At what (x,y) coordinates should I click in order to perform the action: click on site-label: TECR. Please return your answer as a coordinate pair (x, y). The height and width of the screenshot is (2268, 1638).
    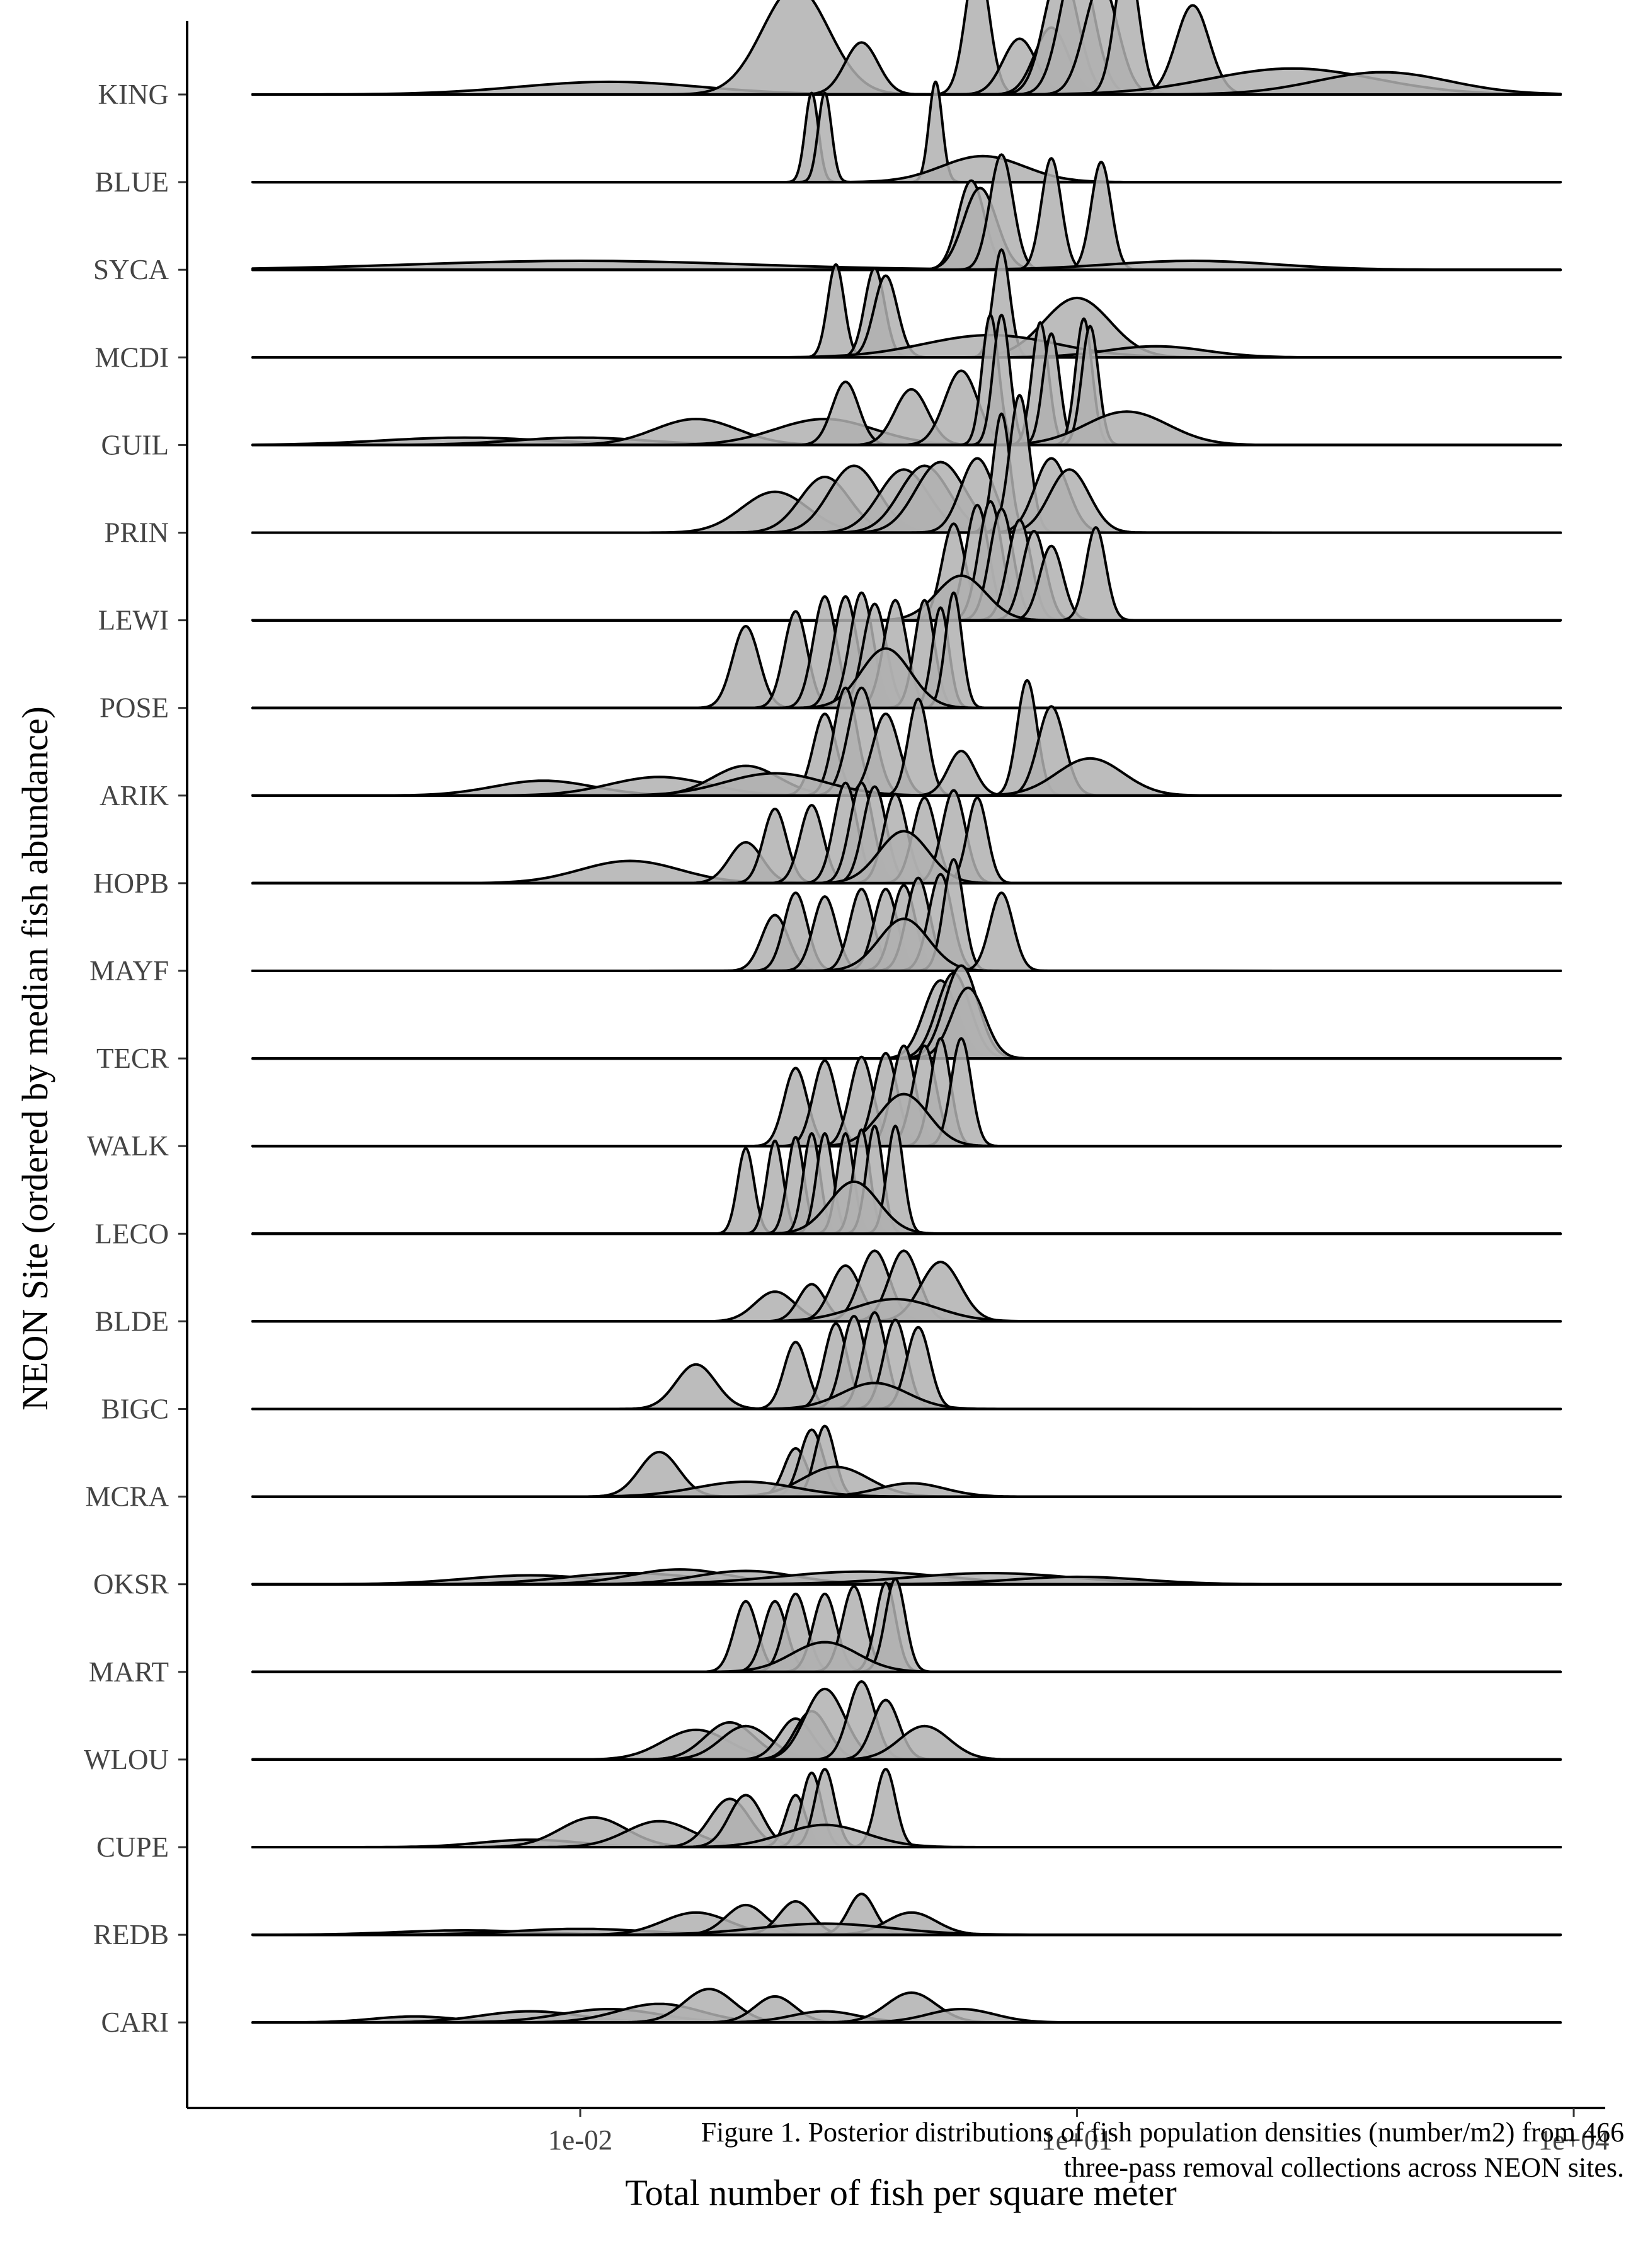
    Looking at the image, I should click on (132, 1058).